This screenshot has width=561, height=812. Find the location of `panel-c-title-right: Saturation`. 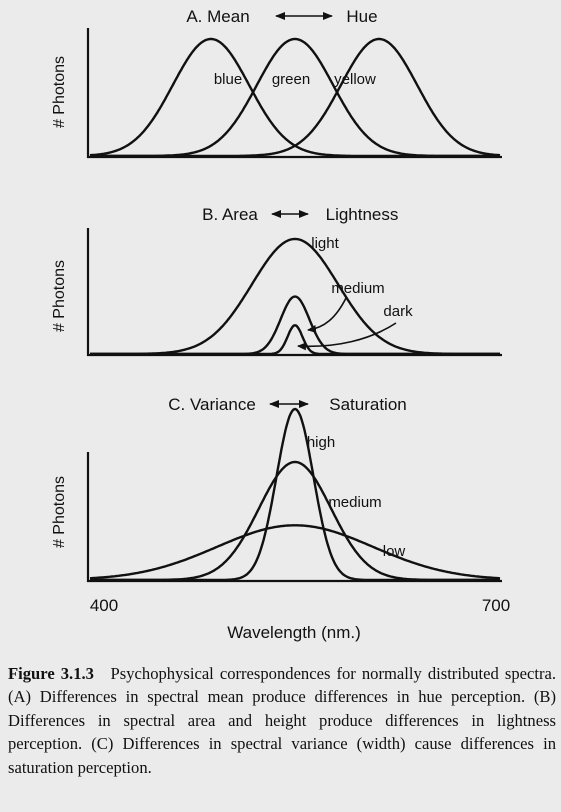

panel-c-title-right: Saturation is located at coordinates (368, 404).